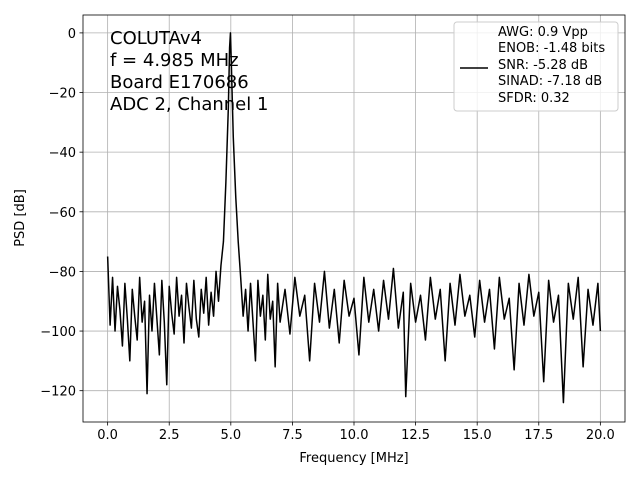  I want to click on annotation: COLUTAv4, so click(156, 38).